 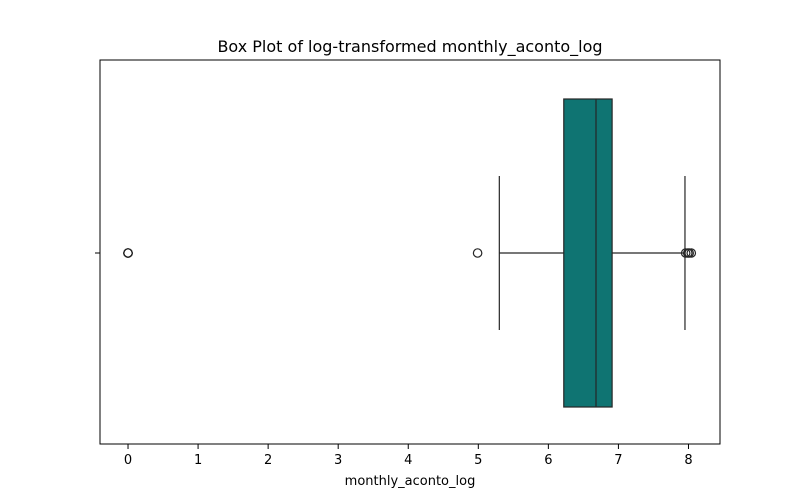 What do you see at coordinates (688, 460) in the screenshot?
I see `x-tick-label: 8` at bounding box center [688, 460].